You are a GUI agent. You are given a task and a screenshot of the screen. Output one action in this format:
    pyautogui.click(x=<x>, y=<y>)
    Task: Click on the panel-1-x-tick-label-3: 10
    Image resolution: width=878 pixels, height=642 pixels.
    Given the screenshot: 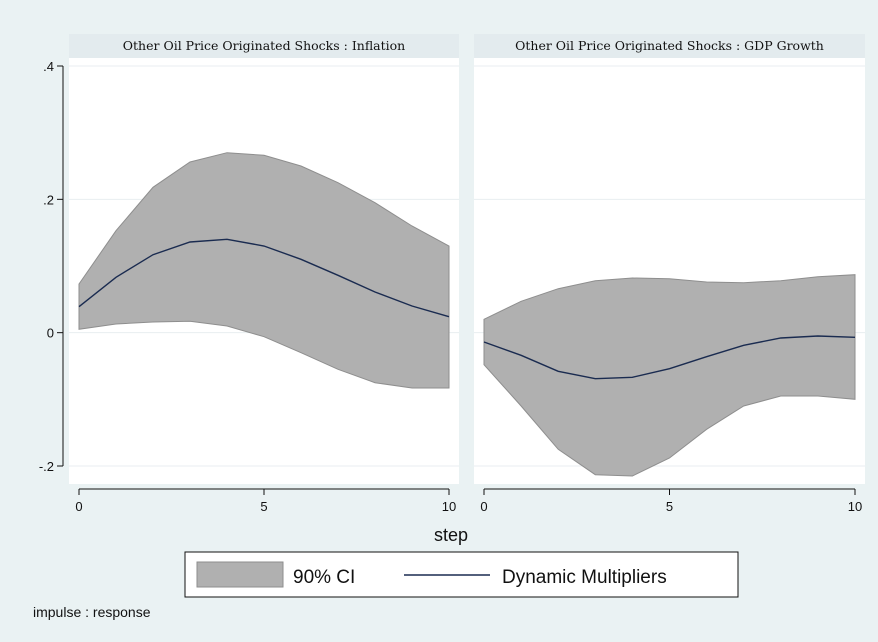 What is the action you would take?
    pyautogui.click(x=449, y=506)
    